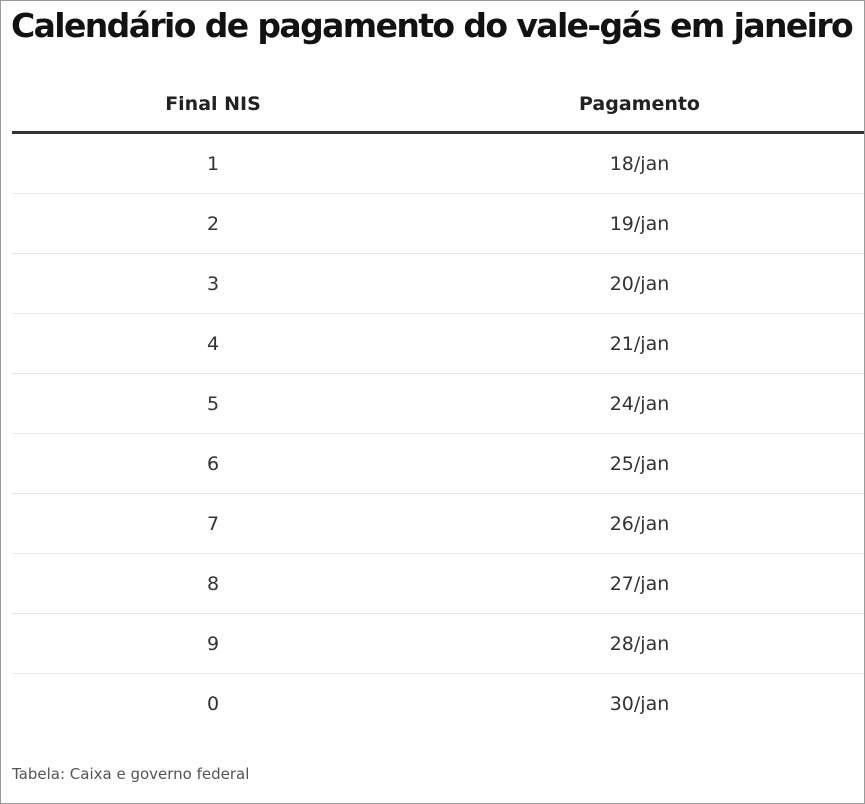 This screenshot has height=804, width=865. Describe the element at coordinates (438, 344) in the screenshot. I see `table-row: 4 21/jan` at that location.